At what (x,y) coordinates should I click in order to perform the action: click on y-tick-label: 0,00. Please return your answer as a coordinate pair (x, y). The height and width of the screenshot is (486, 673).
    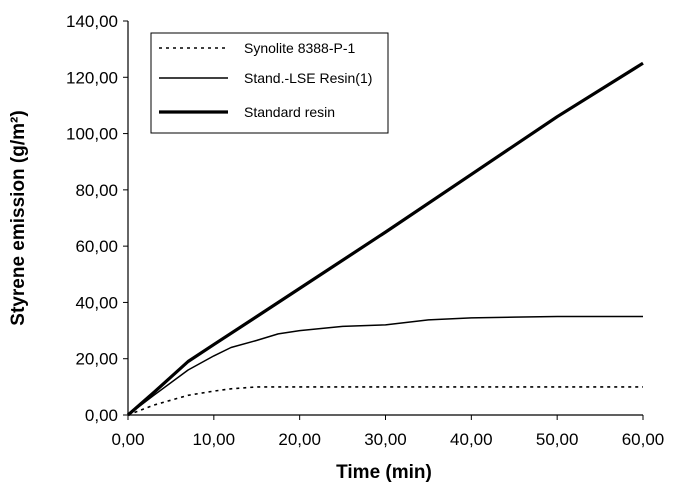
    Looking at the image, I should click on (101, 415).